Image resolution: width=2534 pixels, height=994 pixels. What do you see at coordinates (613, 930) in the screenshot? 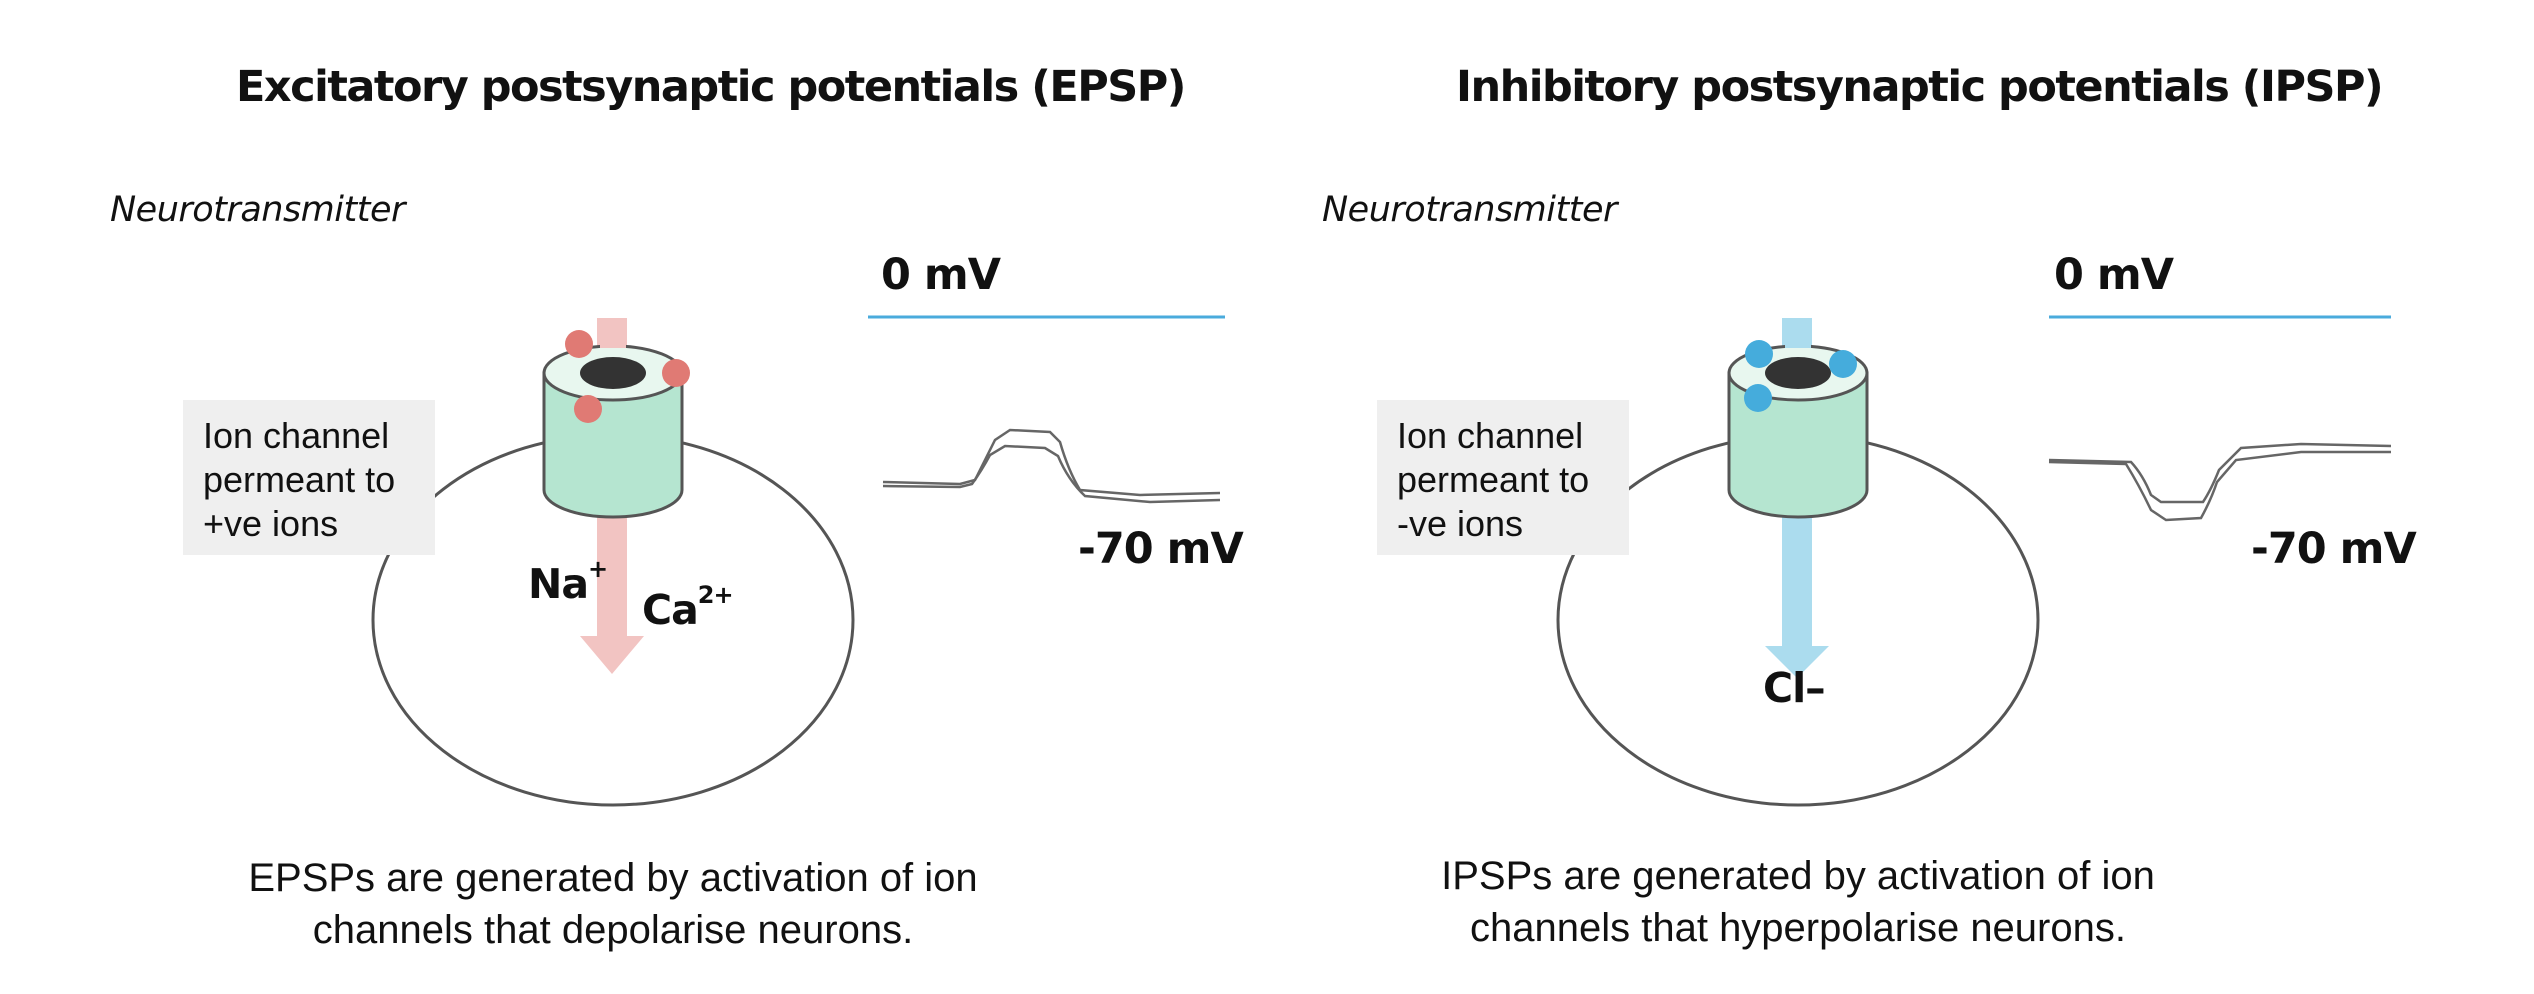
I see `caption-line: channels that depolarise neurons.` at bounding box center [613, 930].